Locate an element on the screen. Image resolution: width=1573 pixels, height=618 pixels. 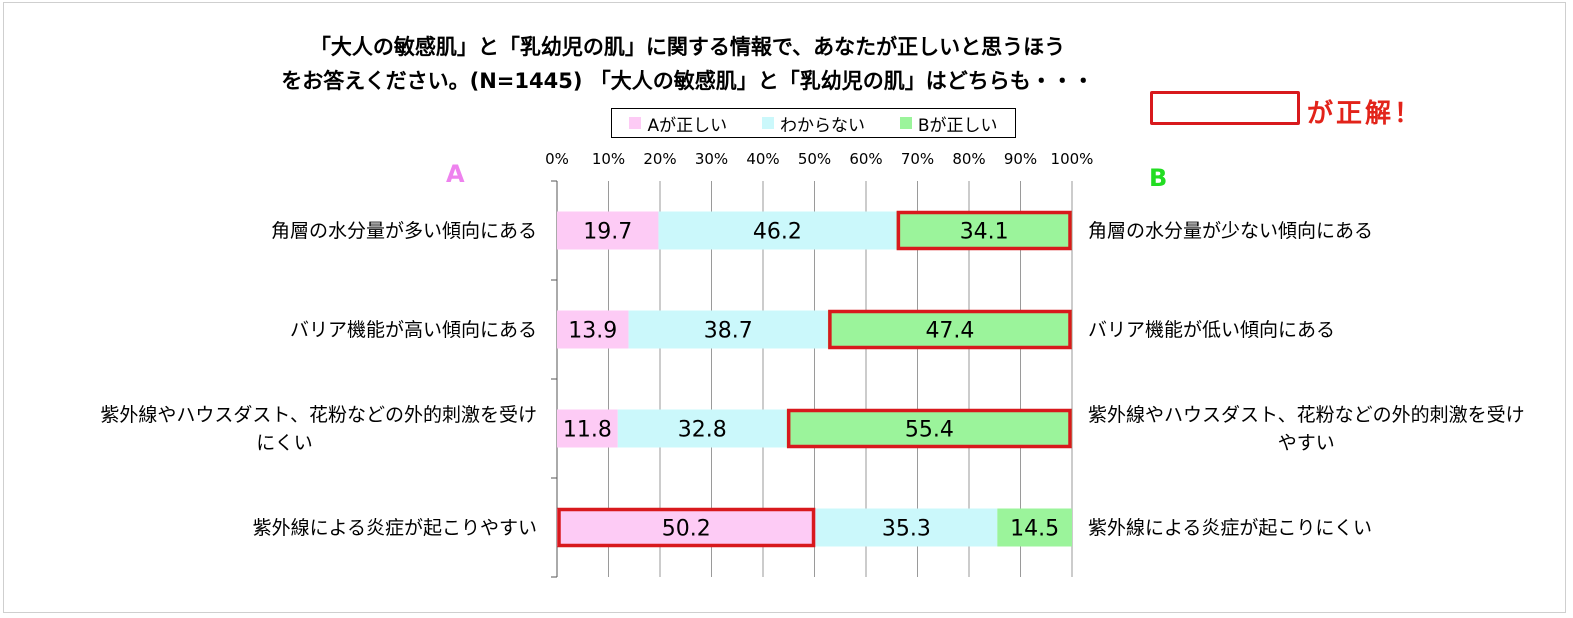
x-tick-label: 10% is located at coordinates (608, 159).